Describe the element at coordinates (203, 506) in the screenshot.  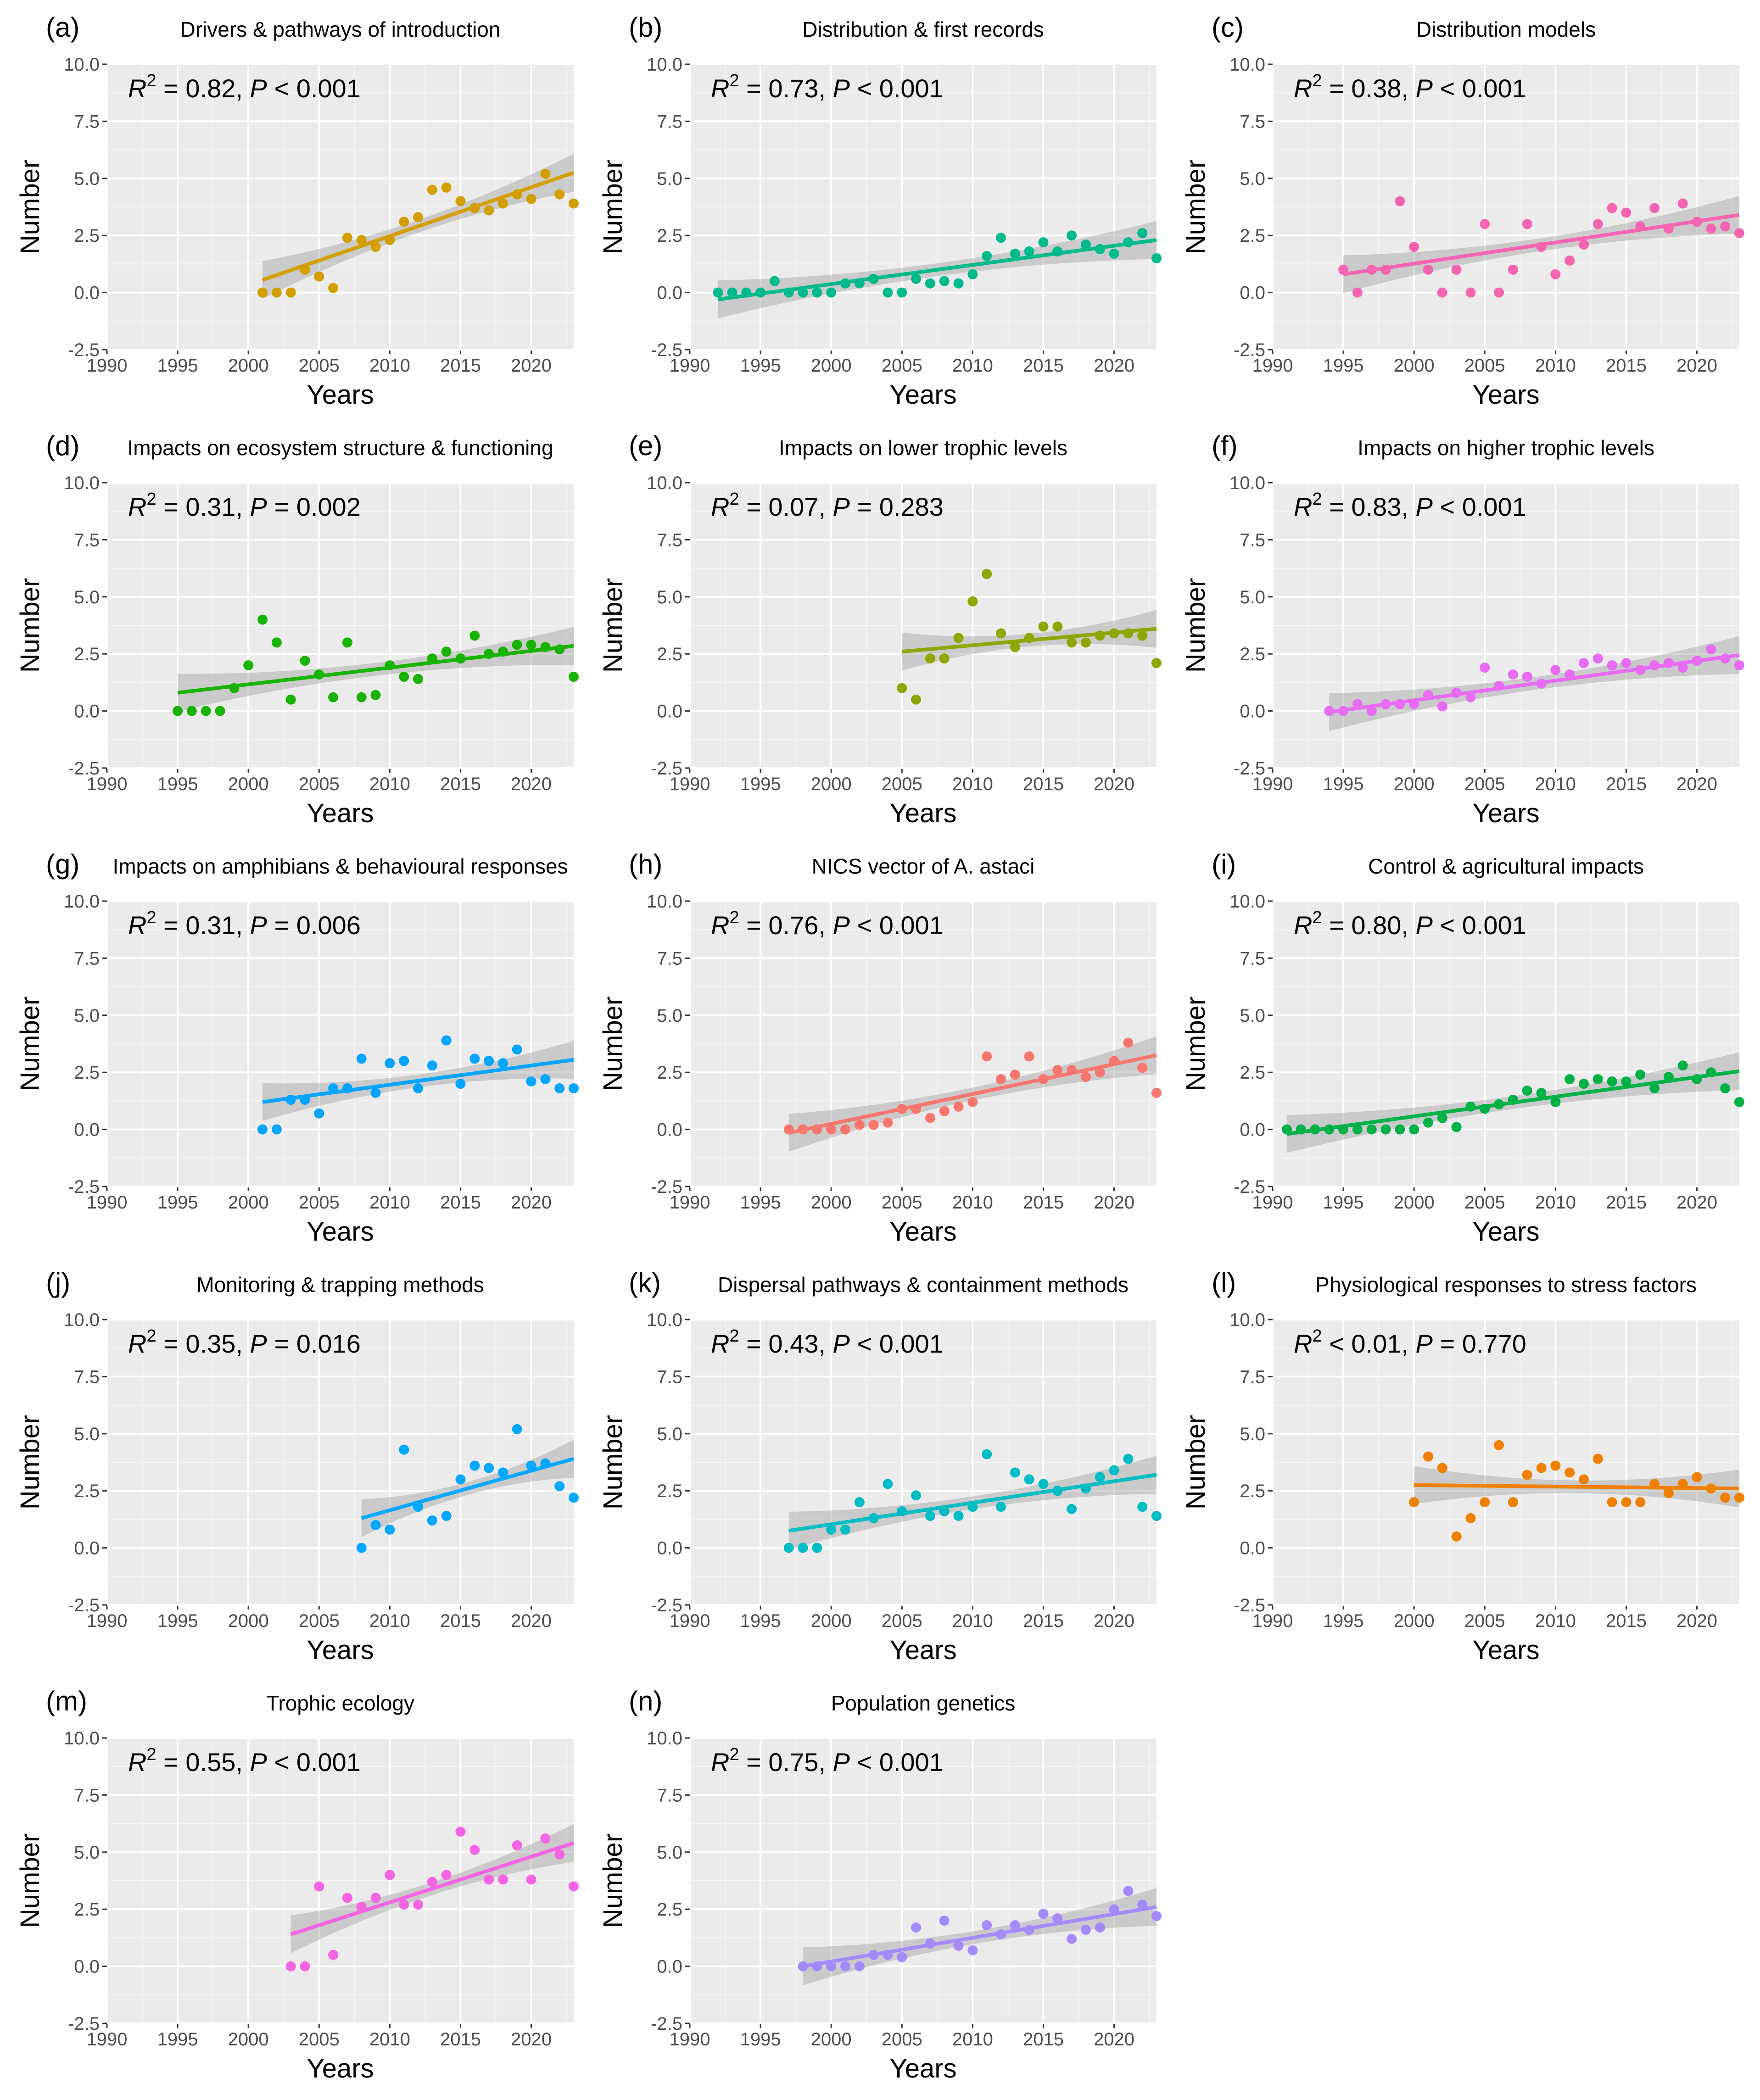
I see `r-value: = 0.31,` at that location.